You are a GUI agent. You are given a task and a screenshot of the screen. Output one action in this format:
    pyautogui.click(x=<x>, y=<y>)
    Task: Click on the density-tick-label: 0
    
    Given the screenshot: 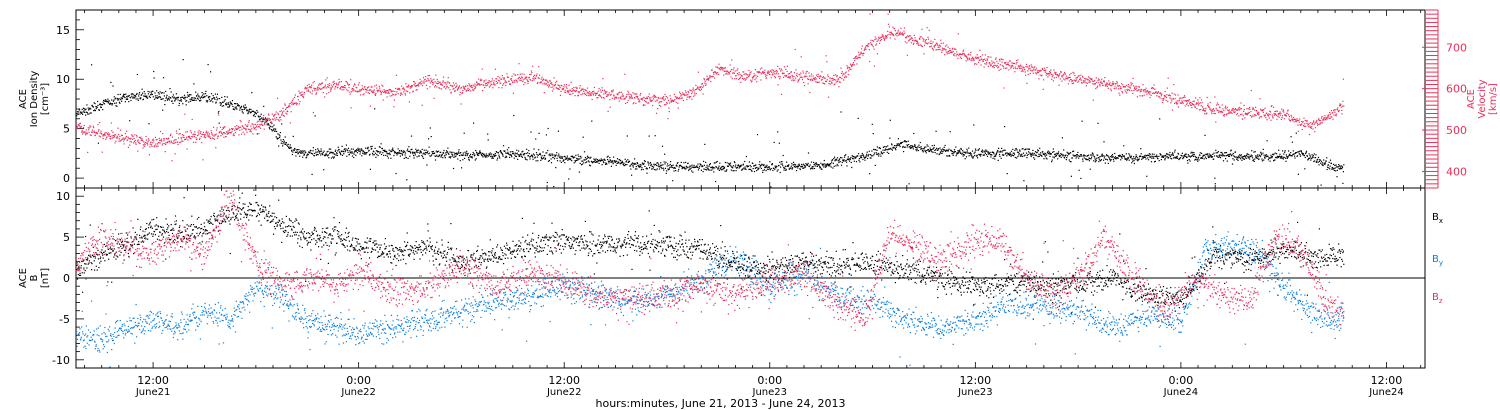 What is the action you would take?
    pyautogui.click(x=66, y=178)
    